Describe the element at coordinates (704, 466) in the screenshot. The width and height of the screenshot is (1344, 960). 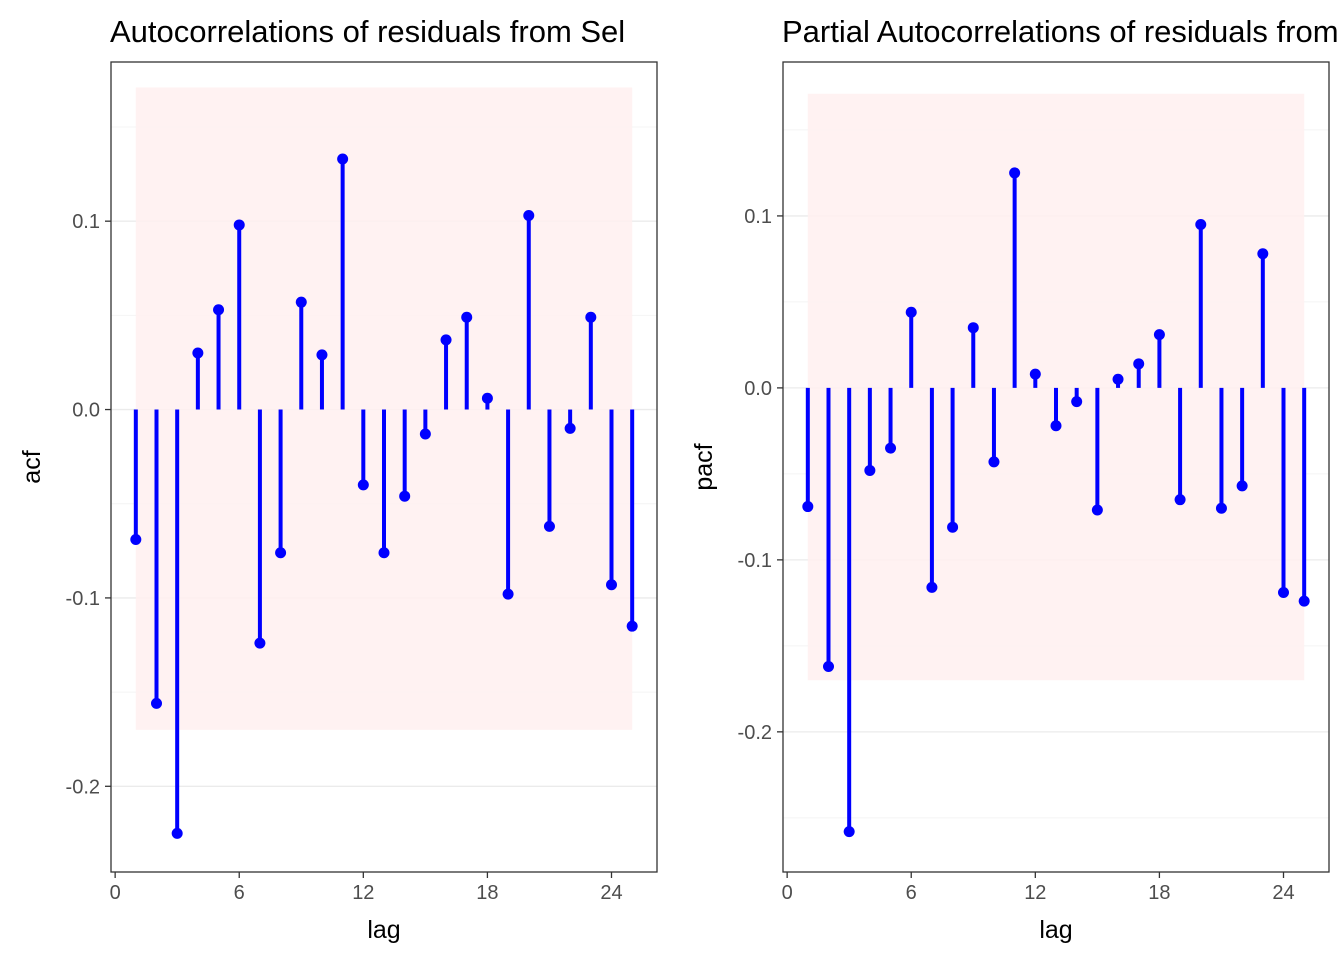
I see `y-axis-title: pacf` at that location.